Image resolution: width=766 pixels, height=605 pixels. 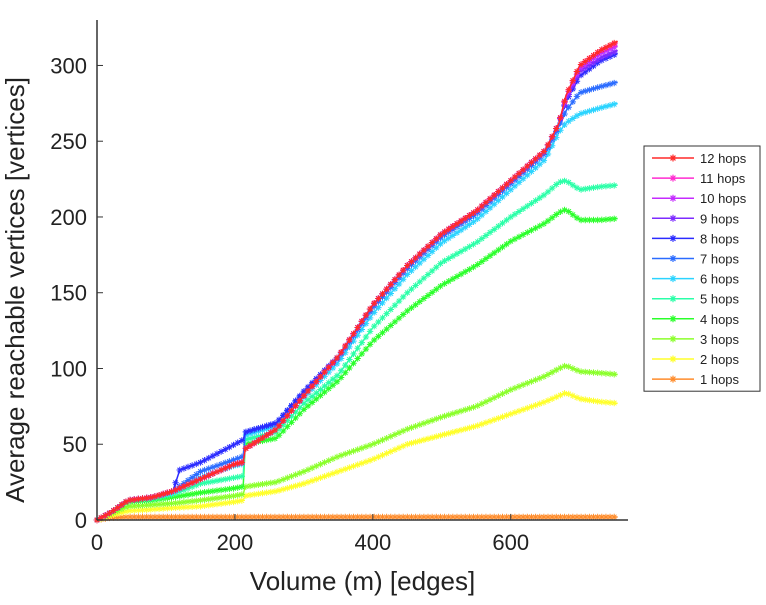 What do you see at coordinates (696, 359) in the screenshot?
I see `legend-item: 2 hops` at bounding box center [696, 359].